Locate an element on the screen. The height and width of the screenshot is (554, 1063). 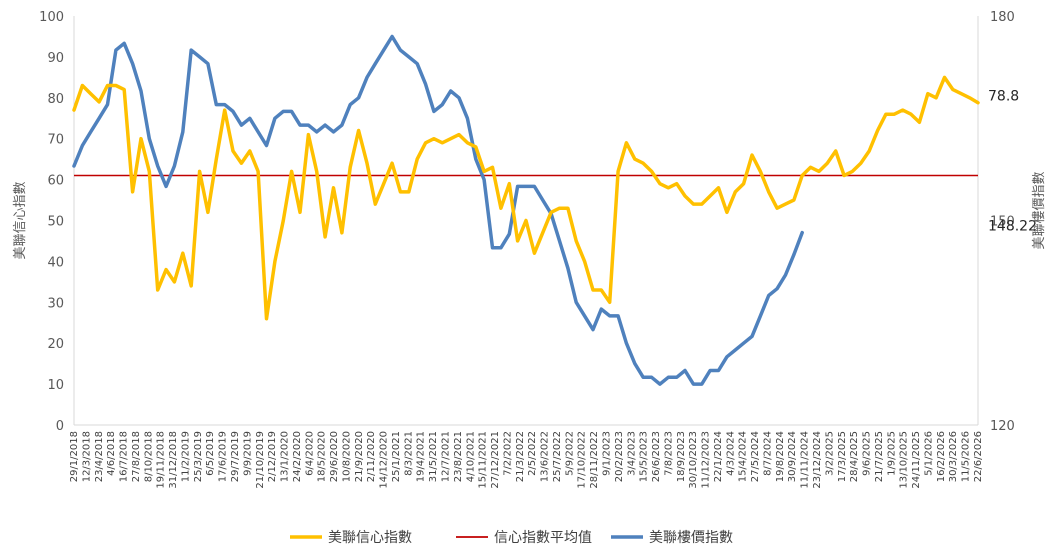
legend-label-confidence: 美聯信心指數 is located at coordinates (370, 538).